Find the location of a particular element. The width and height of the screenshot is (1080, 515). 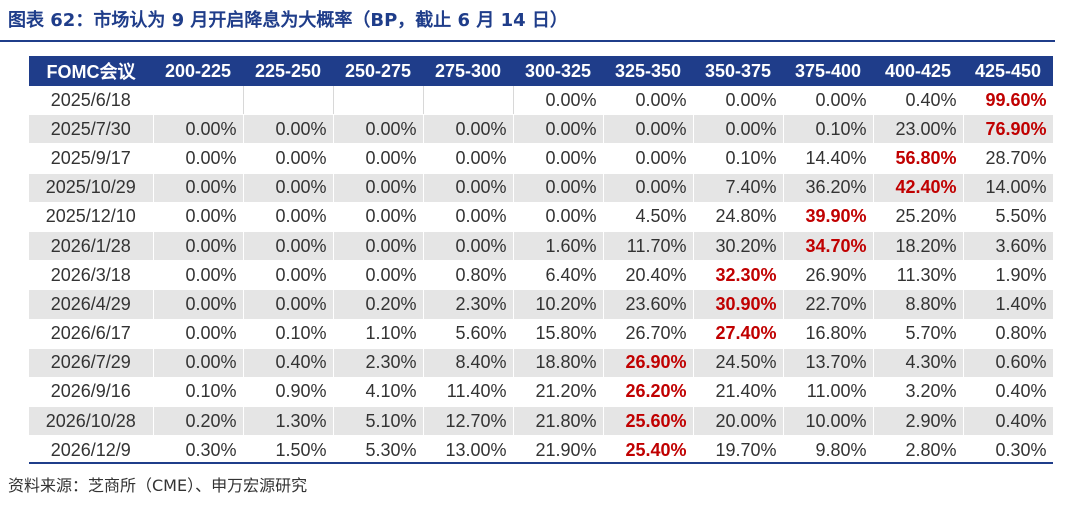

meeting-date-cell: 2026/6/17 is located at coordinates (91, 334).